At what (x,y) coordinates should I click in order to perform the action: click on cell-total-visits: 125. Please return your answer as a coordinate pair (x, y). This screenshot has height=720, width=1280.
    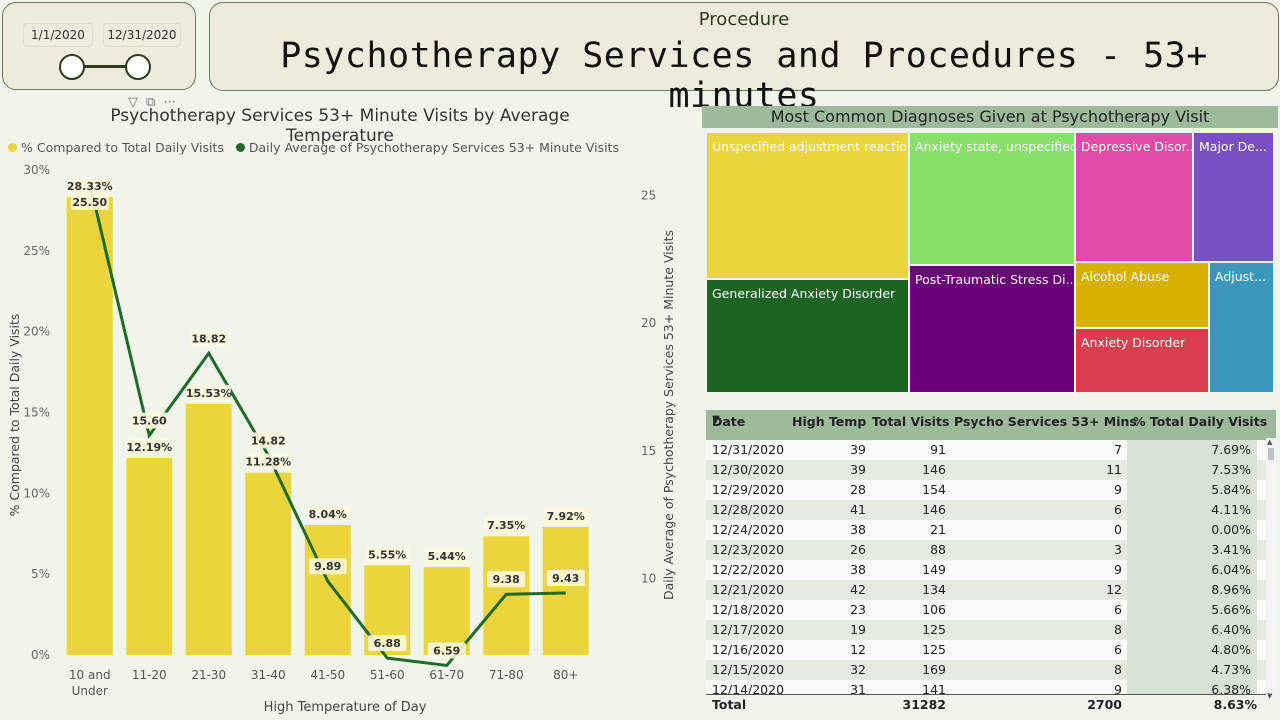
    Looking at the image, I should click on (934, 649).